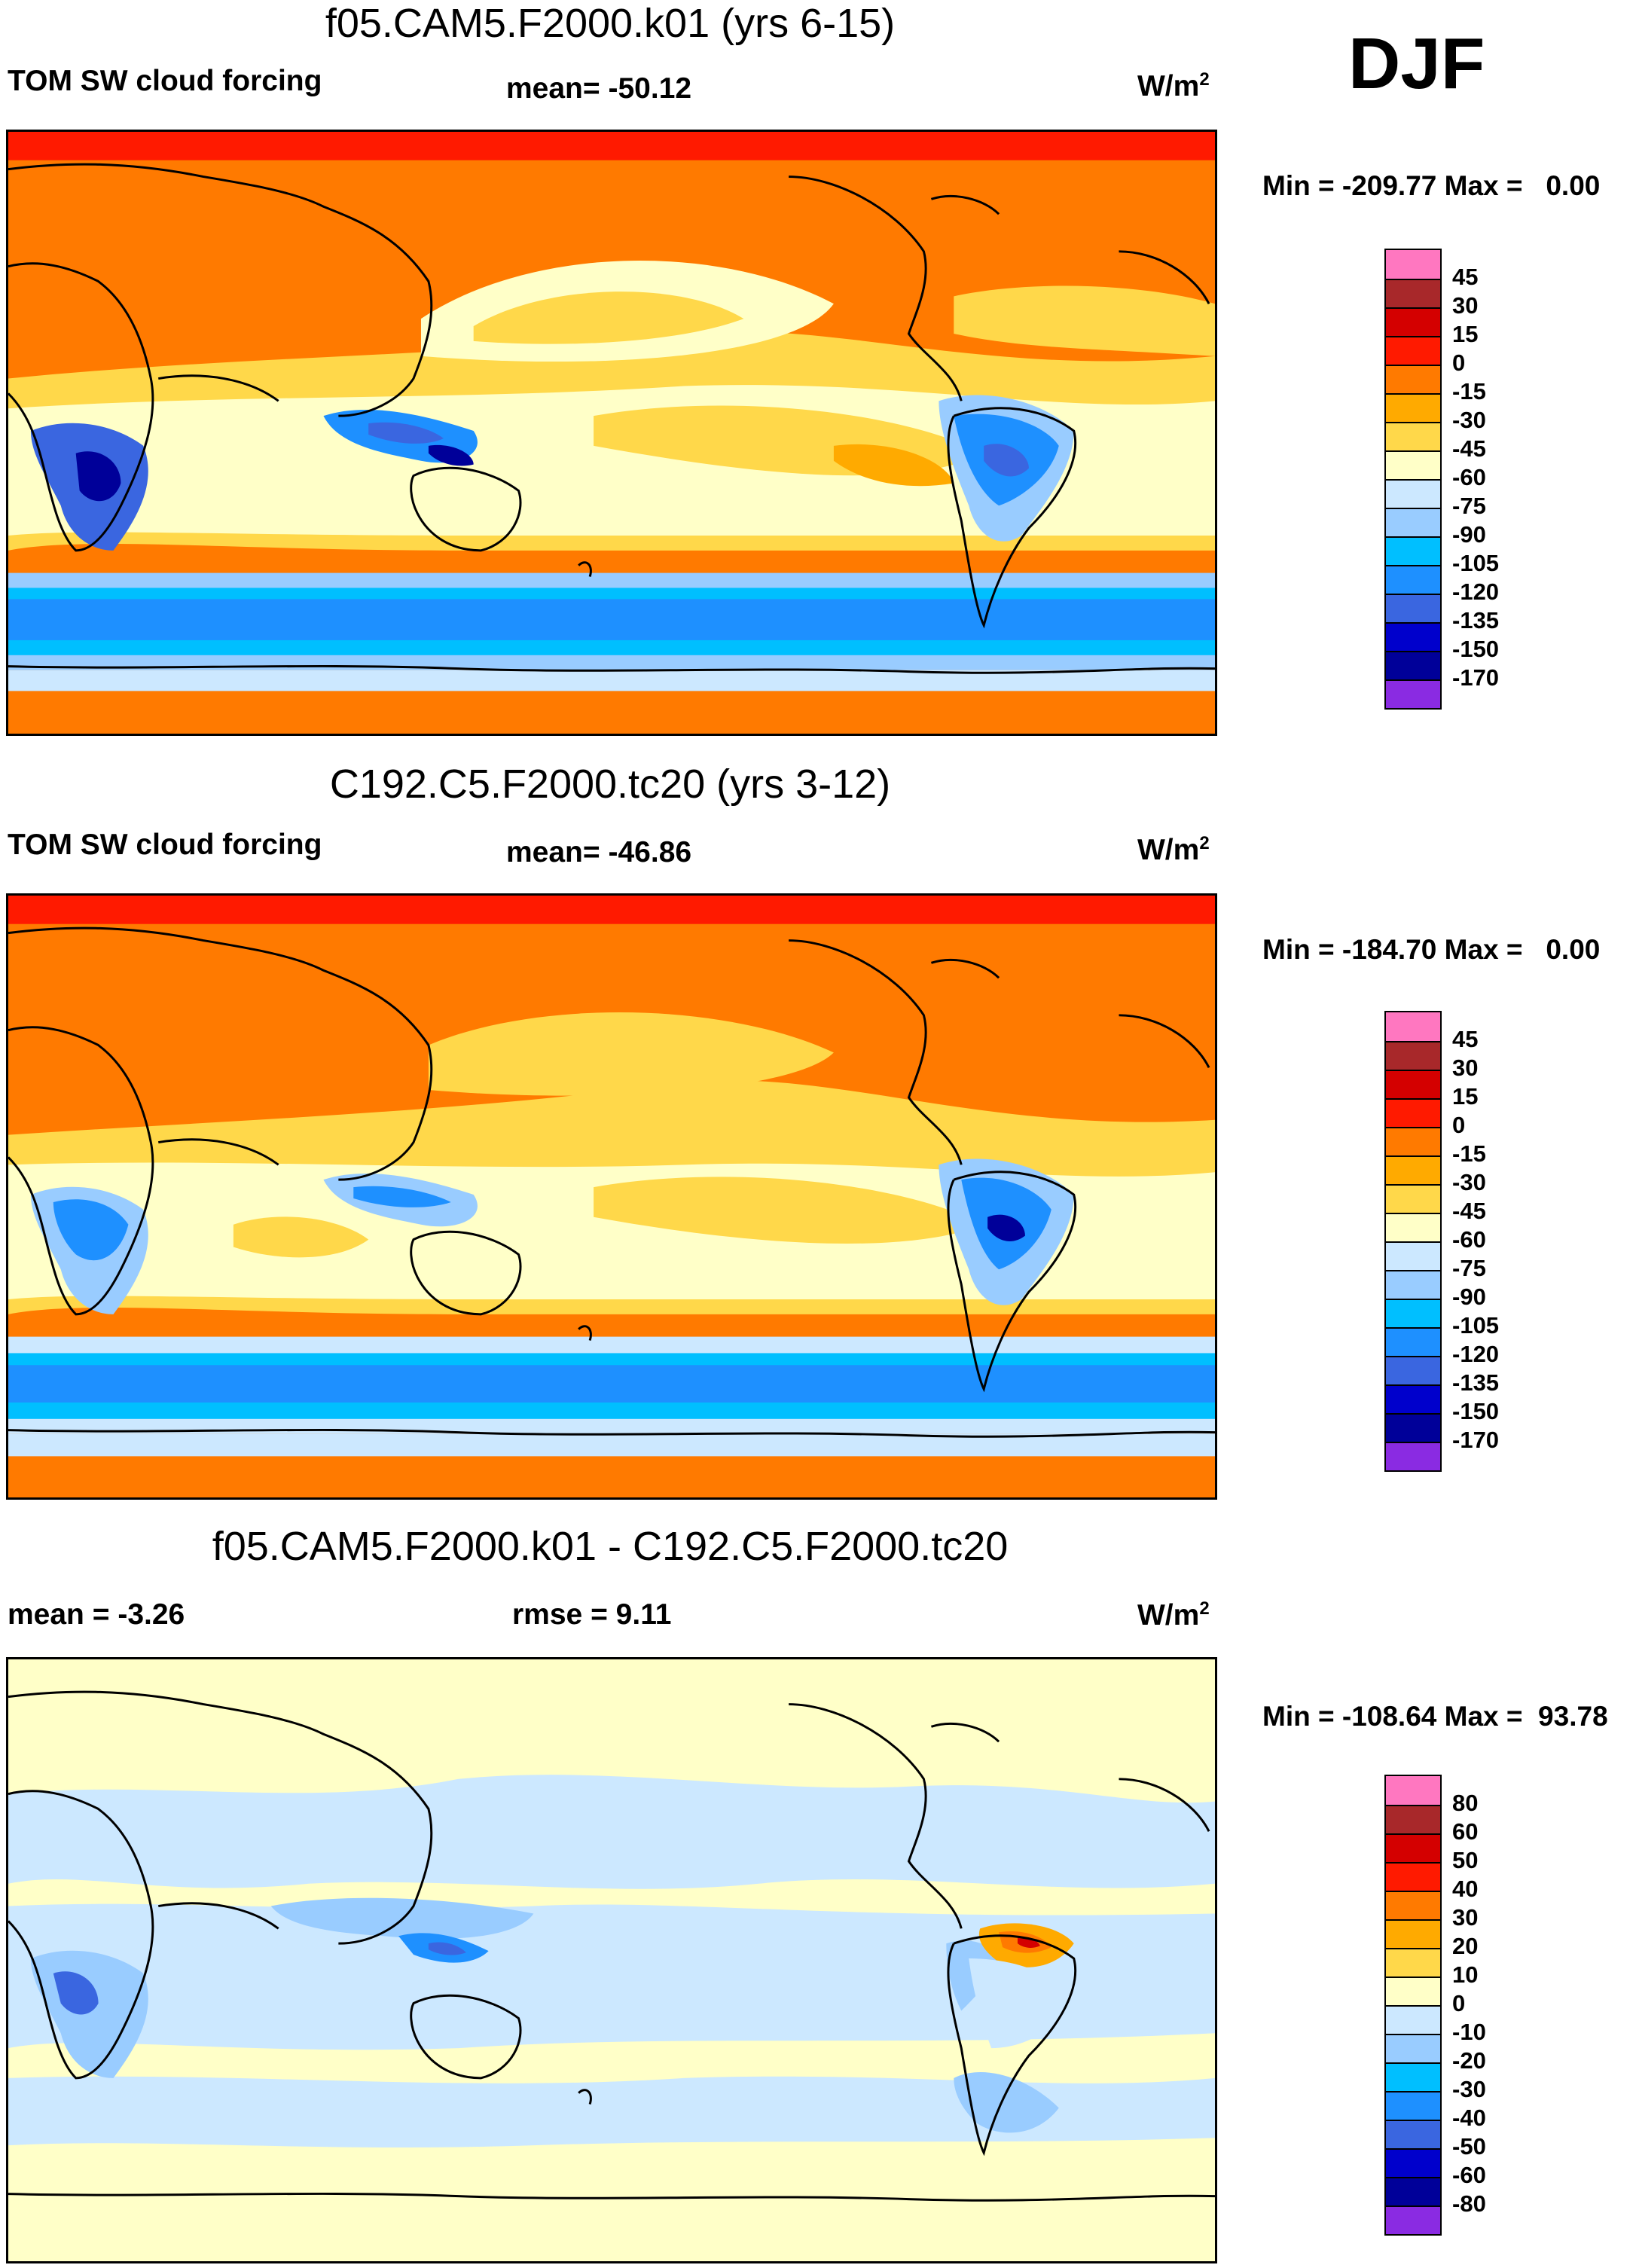  Describe the element at coordinates (1173, 1615) in the screenshot. I see `panel-3-units: W/m2` at that location.